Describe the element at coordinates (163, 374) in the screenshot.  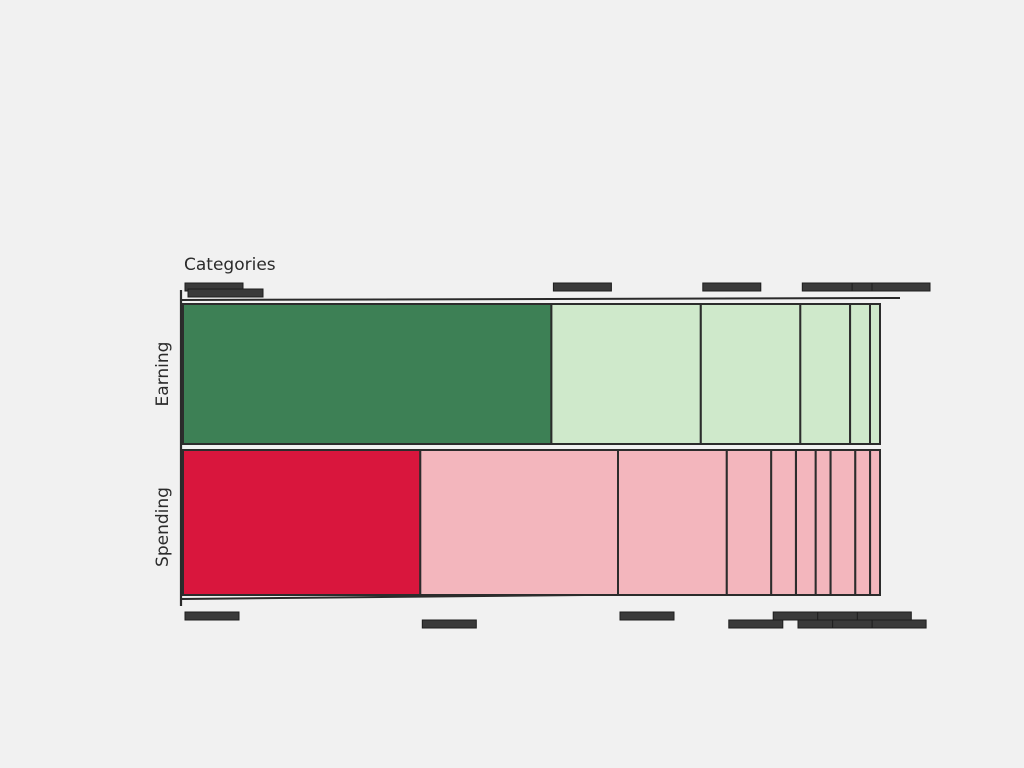
I see `earning-row-label: Earning` at that location.